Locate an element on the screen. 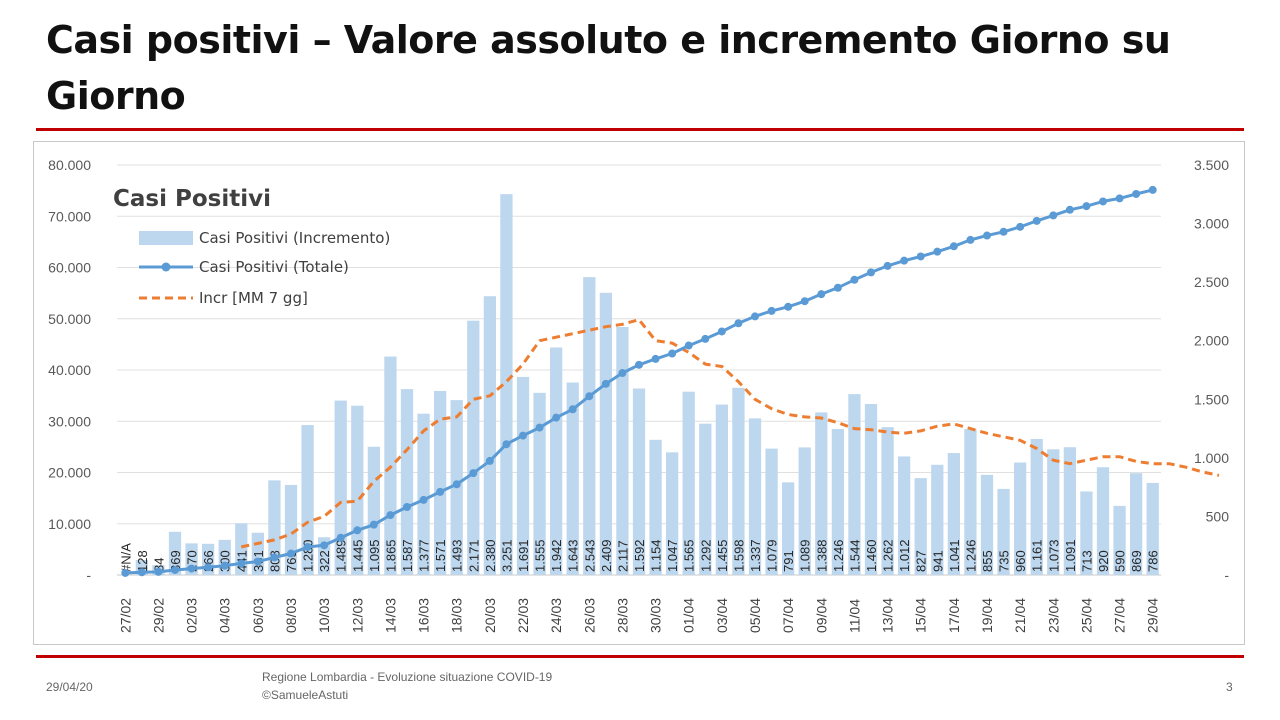  bar-data-label: 2.171 is located at coordinates (473, 555).